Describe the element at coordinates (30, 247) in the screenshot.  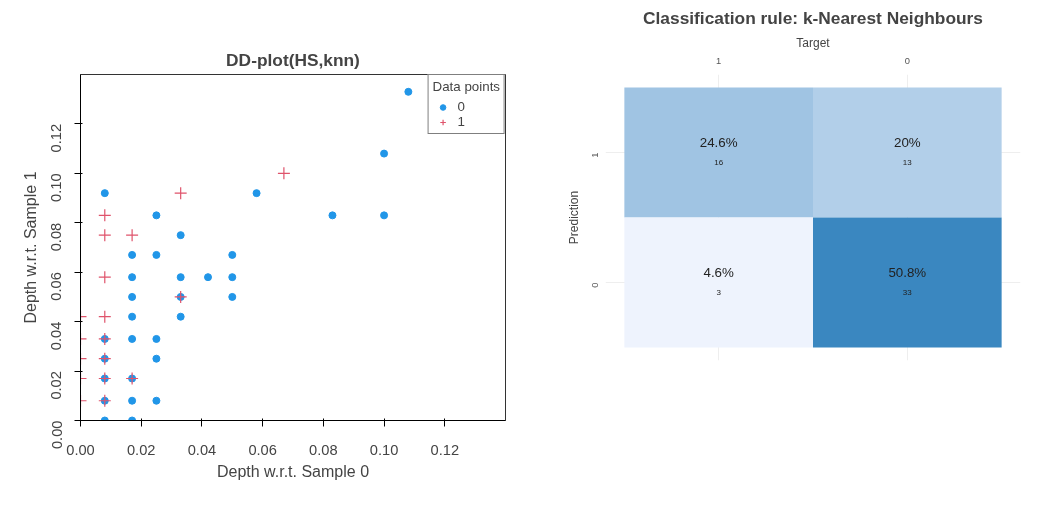
I see `y-axis-title: Depth w.r.t. Sample 1` at that location.